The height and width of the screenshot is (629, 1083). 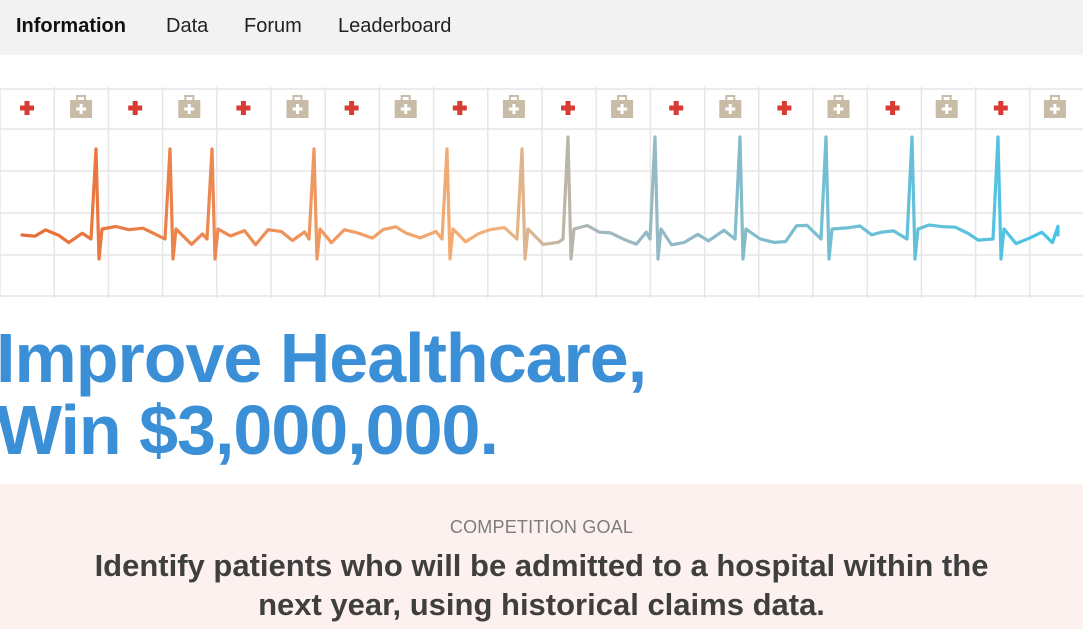 What do you see at coordinates (395, 26) in the screenshot?
I see `tab-leaderboard: Leaderboard` at bounding box center [395, 26].